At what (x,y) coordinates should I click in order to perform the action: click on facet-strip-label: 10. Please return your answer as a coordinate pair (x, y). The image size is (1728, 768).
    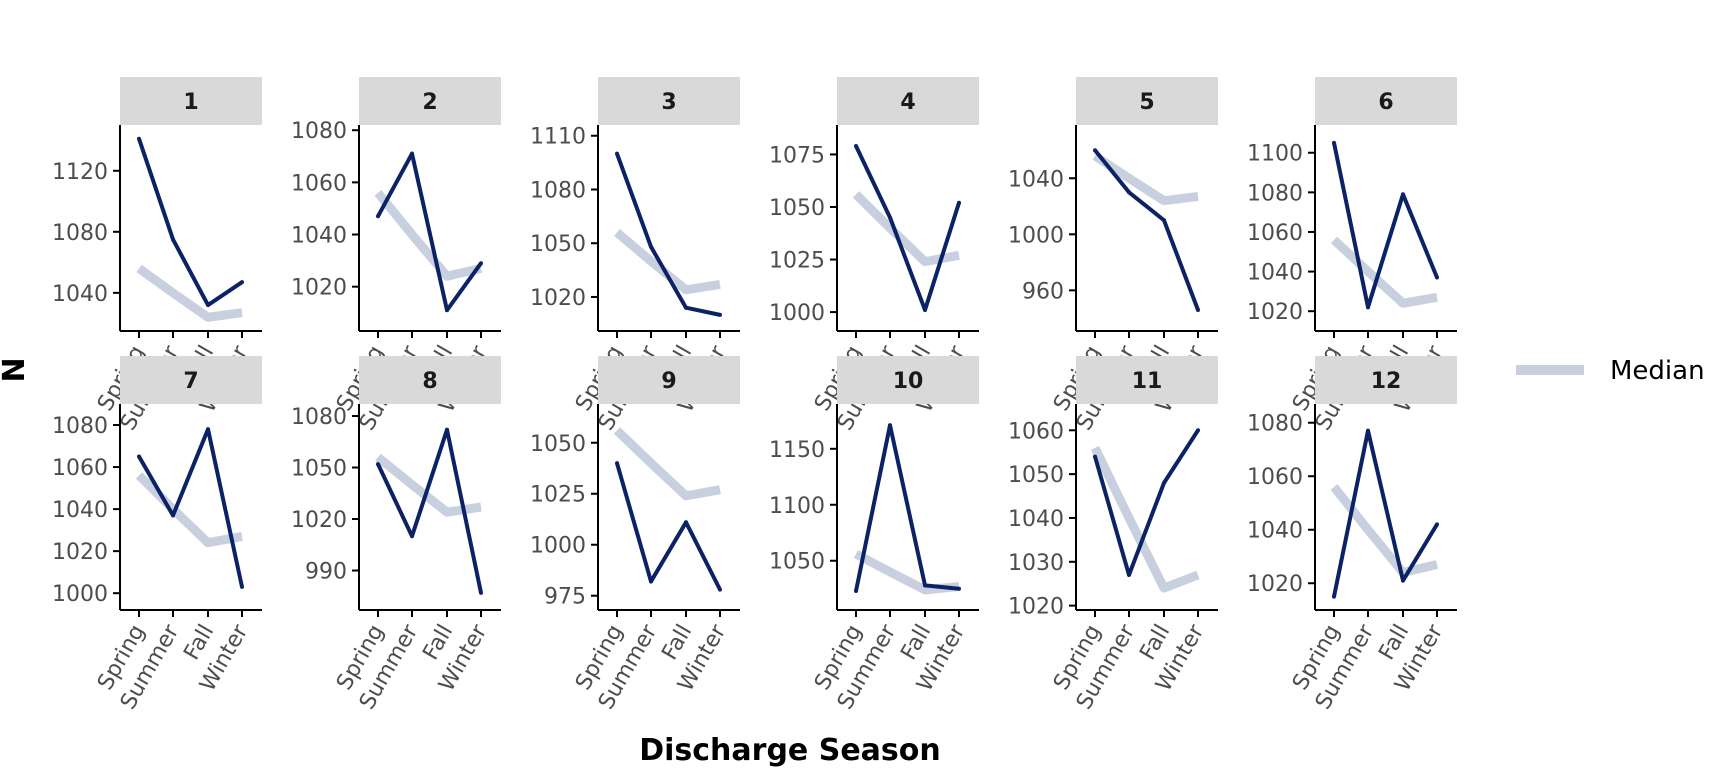
    Looking at the image, I should click on (908, 381).